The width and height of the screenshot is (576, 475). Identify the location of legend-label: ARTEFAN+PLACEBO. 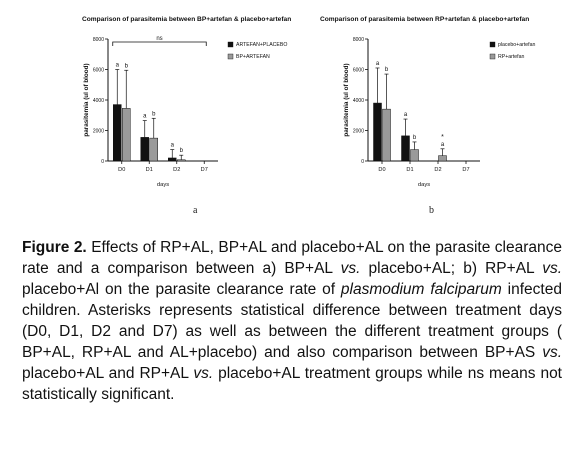
(261, 45).